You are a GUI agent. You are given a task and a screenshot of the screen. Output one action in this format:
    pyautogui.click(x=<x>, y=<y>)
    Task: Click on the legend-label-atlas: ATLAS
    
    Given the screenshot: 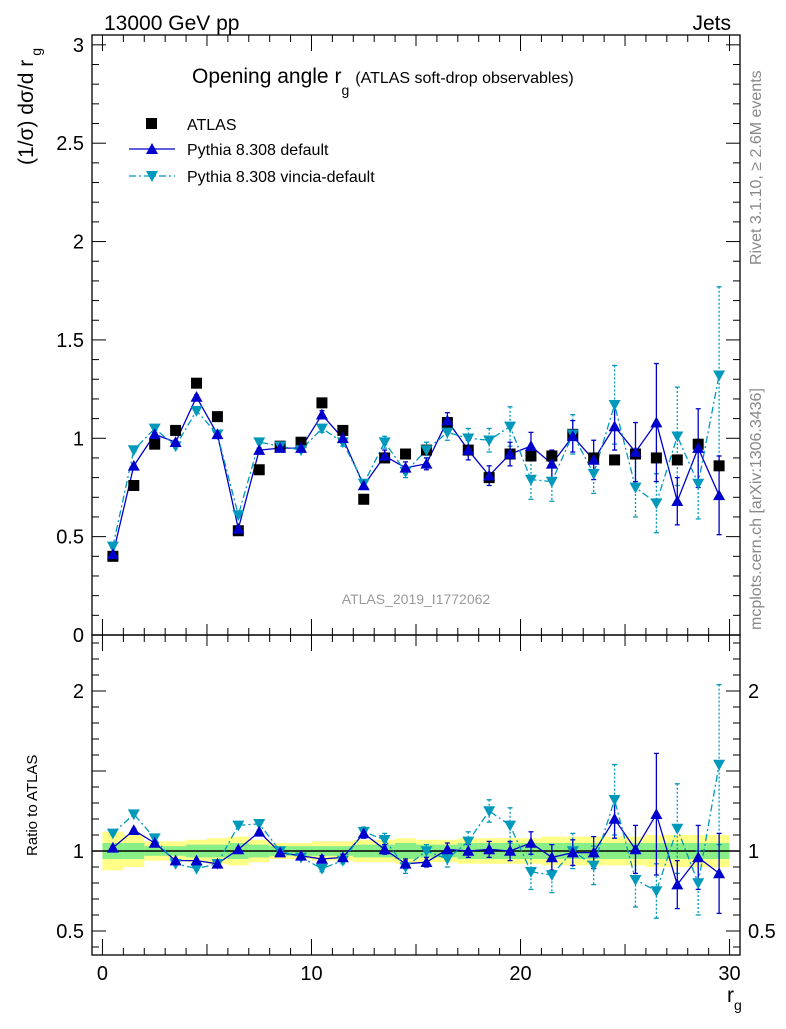 What is the action you would take?
    pyautogui.click(x=212, y=125)
    